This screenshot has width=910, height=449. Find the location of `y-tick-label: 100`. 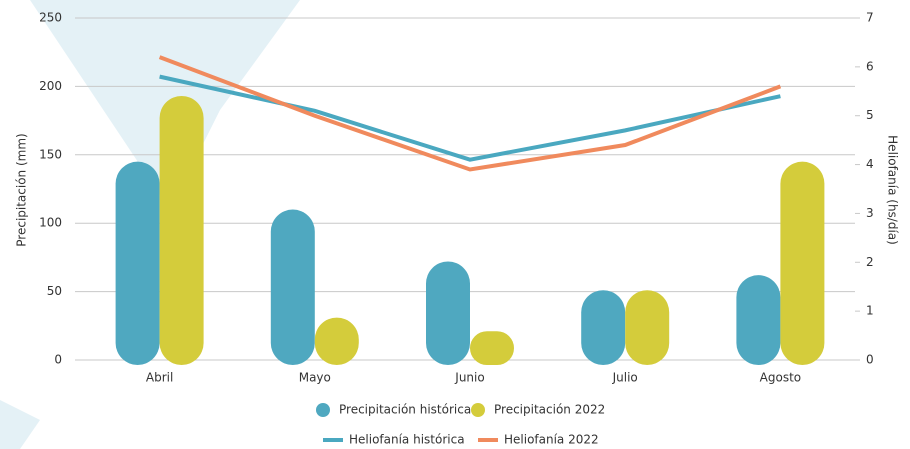

y-tick-label: 100 is located at coordinates (50, 223).